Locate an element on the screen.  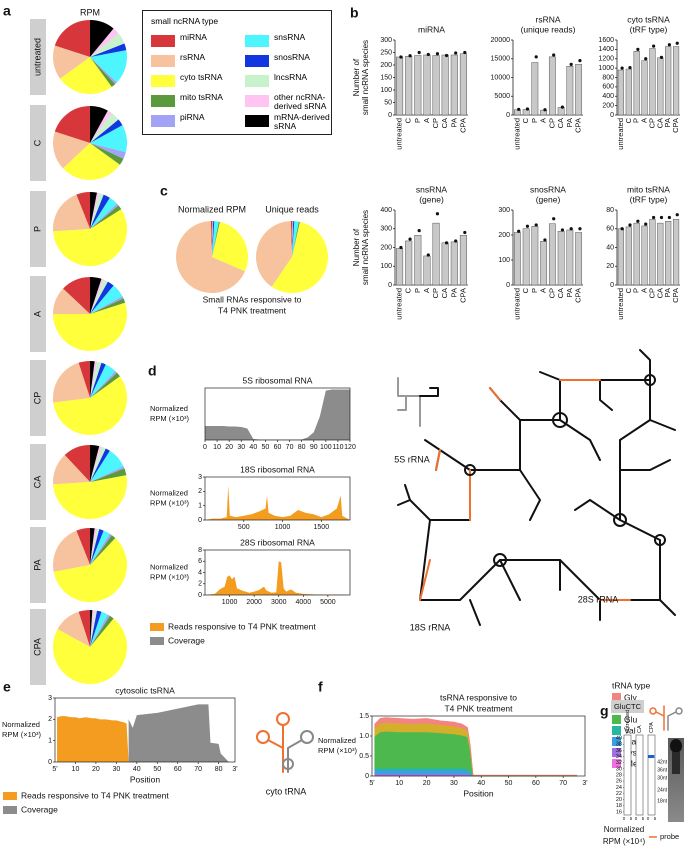
trna-icon is located at coordinates (666, 718).